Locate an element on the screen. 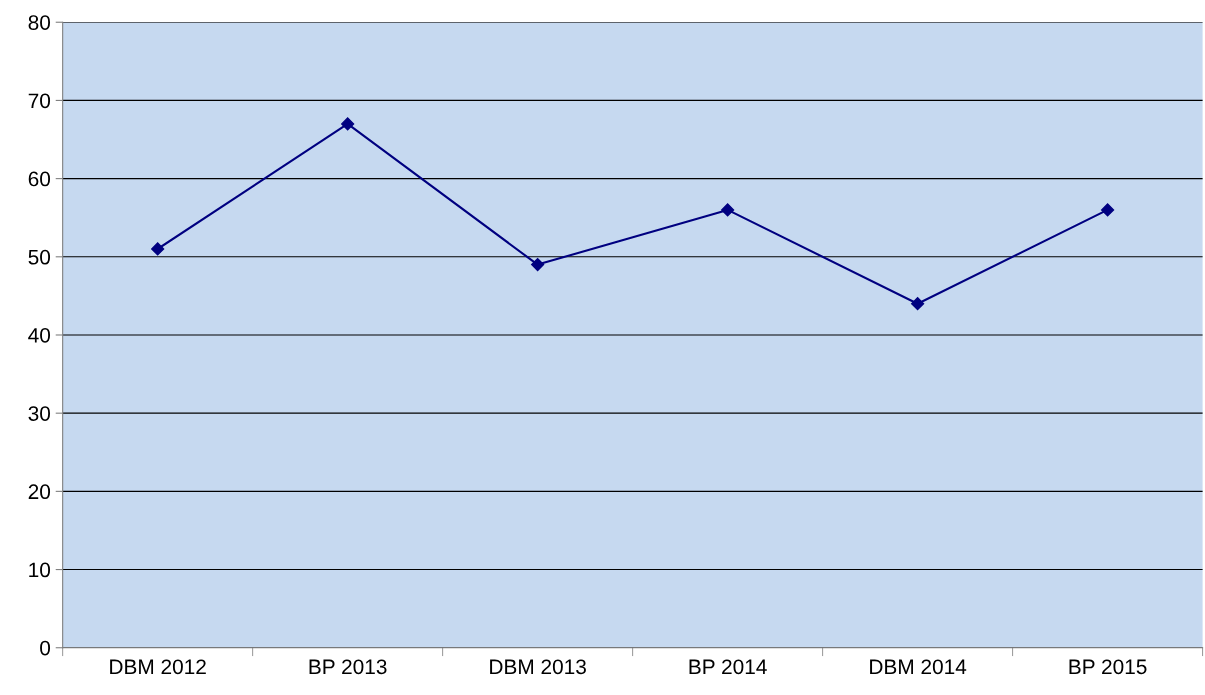  y-tick-label: 80 is located at coordinates (39, 22).